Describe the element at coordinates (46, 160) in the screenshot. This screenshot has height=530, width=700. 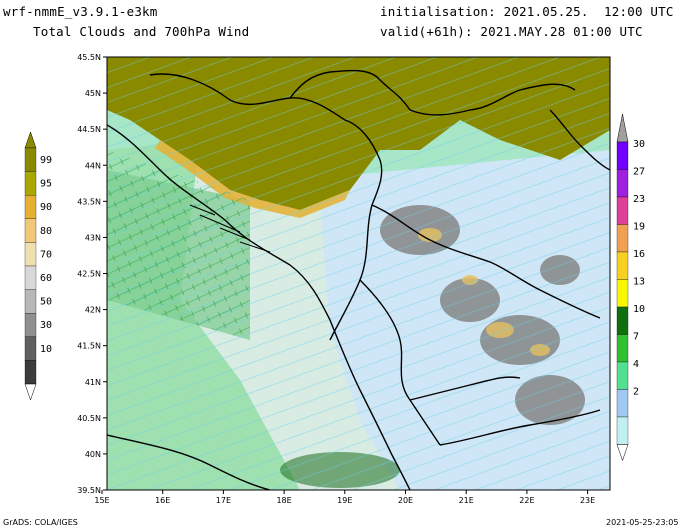
I see `left-colorbar-label: 99` at that location.